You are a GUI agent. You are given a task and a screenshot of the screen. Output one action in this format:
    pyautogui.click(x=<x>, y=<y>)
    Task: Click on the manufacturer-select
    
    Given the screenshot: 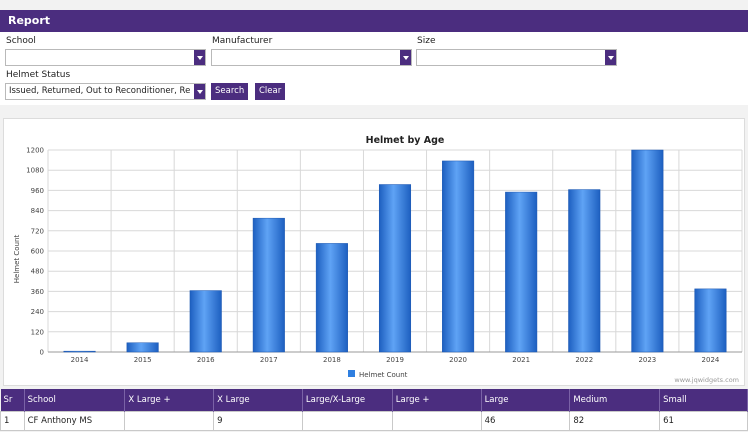 What is the action you would take?
    pyautogui.click(x=311, y=57)
    